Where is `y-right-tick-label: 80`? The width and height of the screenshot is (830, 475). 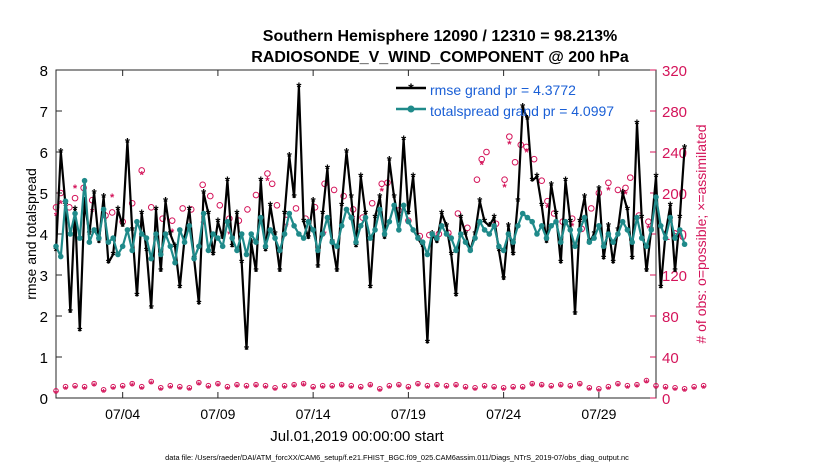 y-right-tick-label: 80 is located at coordinates (670, 317).